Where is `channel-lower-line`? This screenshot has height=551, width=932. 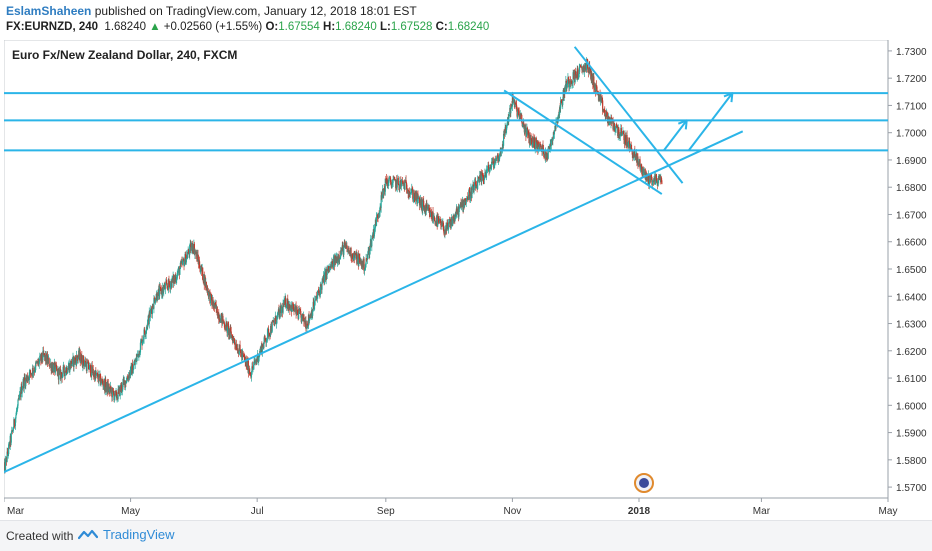 channel-lower-line is located at coordinates (583, 142).